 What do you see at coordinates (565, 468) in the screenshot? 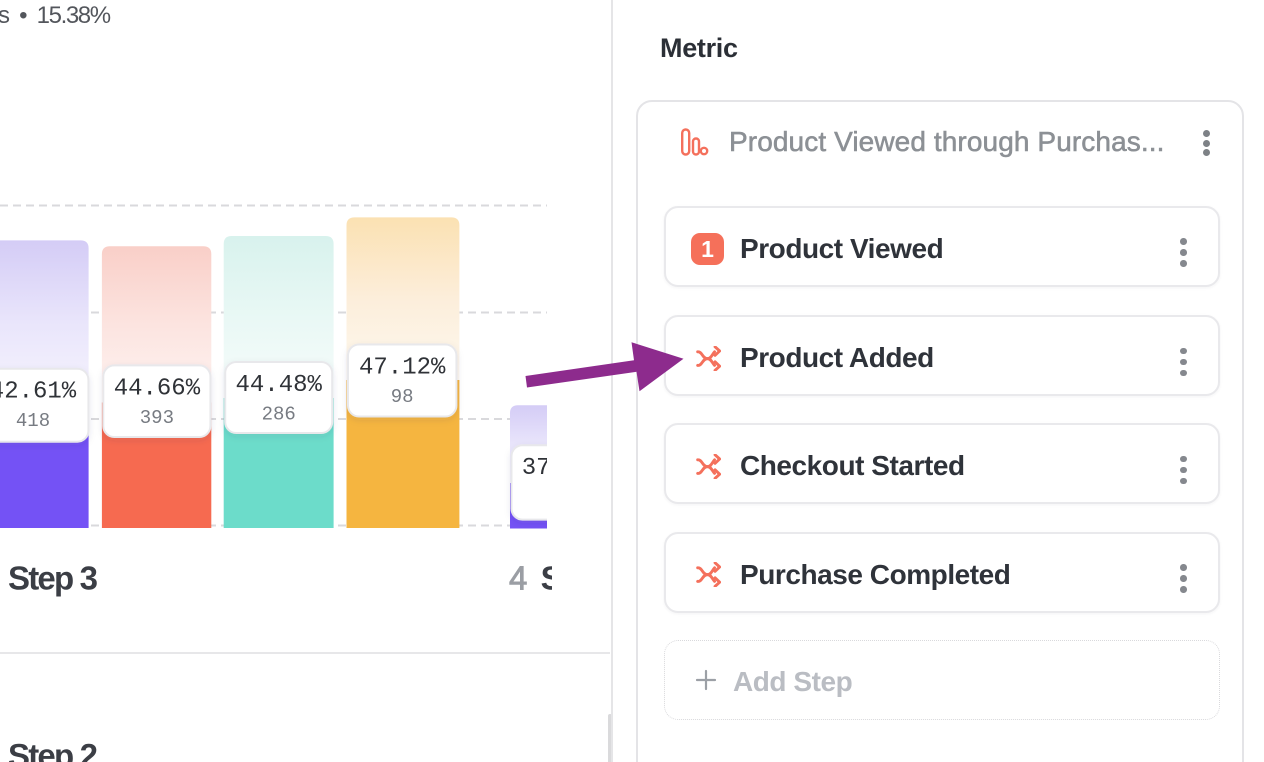
I see `svg-text: 37.43%` at bounding box center [565, 468].